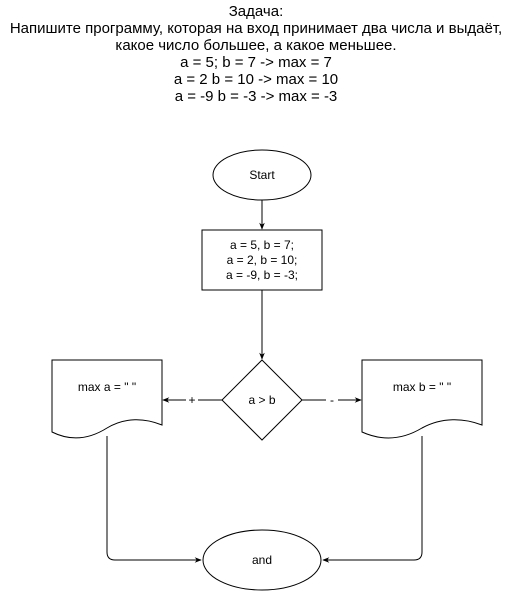 This screenshot has width=512, height=591. I want to click on start-node: Start, so click(262, 175).